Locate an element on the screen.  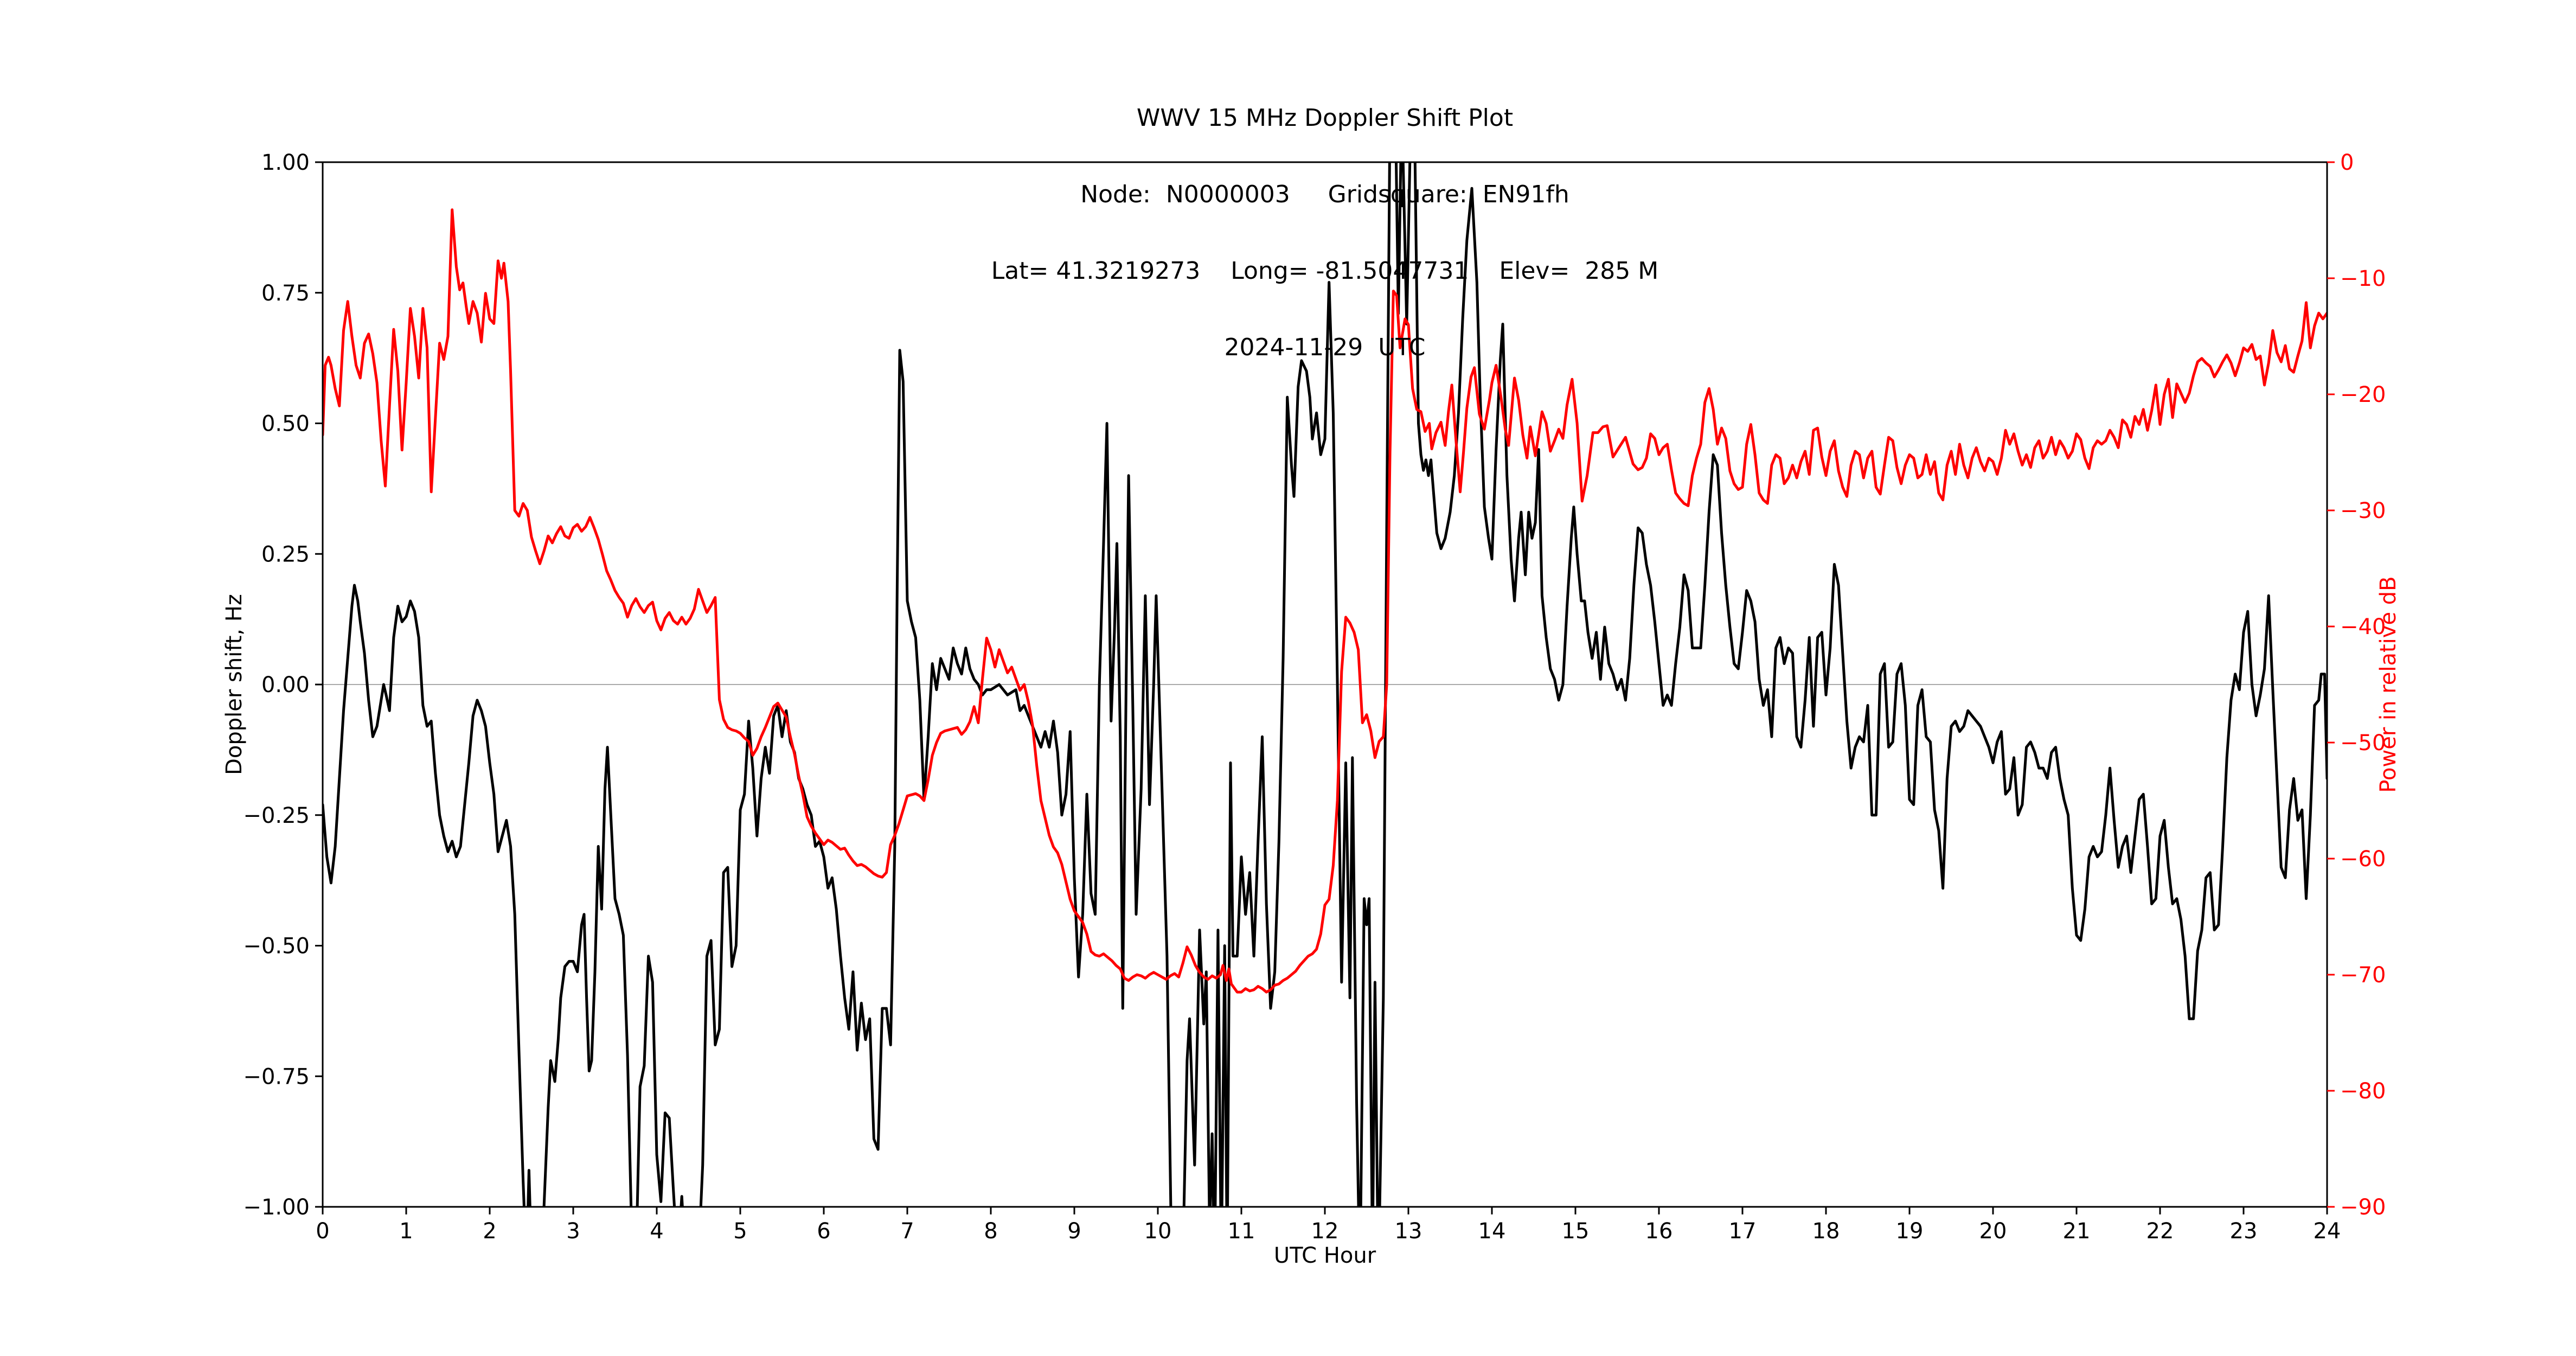
x-tick-label: 23 is located at coordinates (2244, 1231).